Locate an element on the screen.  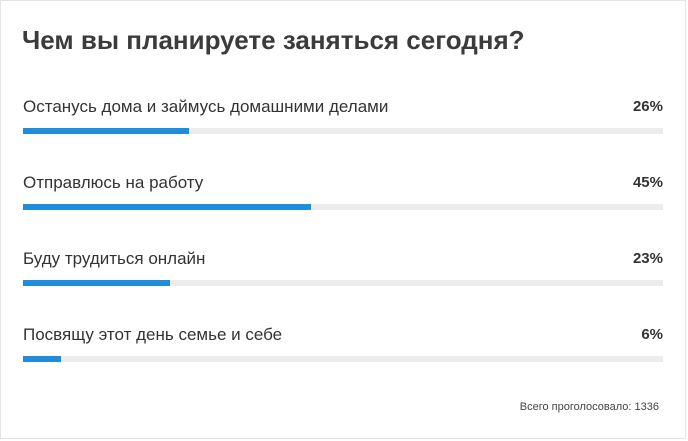
poll-option-label: Останусь дома и займусь домашними делами is located at coordinates (206, 106).